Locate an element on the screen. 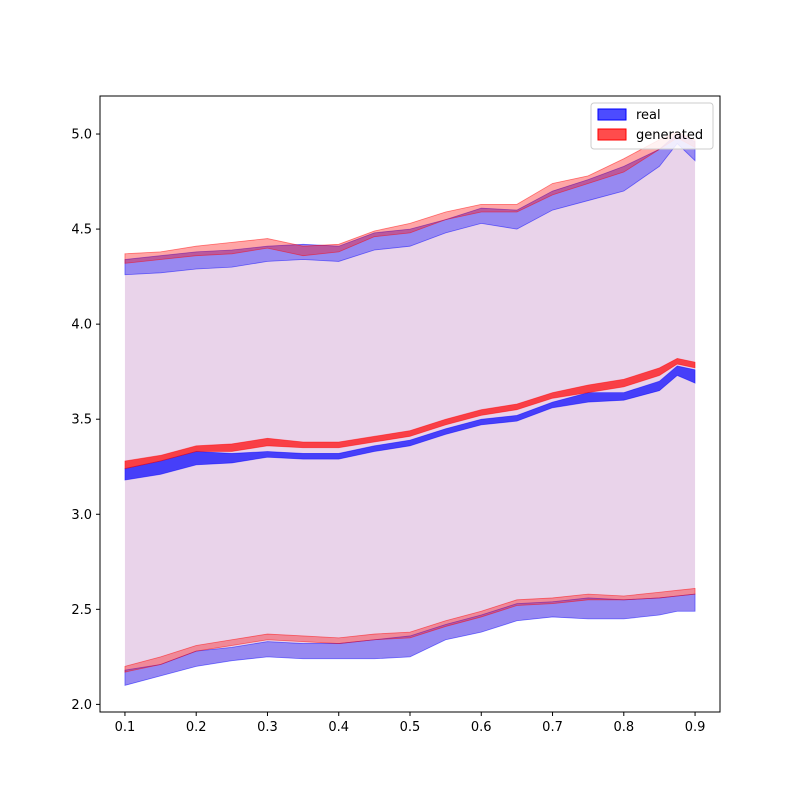 The height and width of the screenshot is (800, 800). y-tick-label: 5.0 is located at coordinates (81, 135).